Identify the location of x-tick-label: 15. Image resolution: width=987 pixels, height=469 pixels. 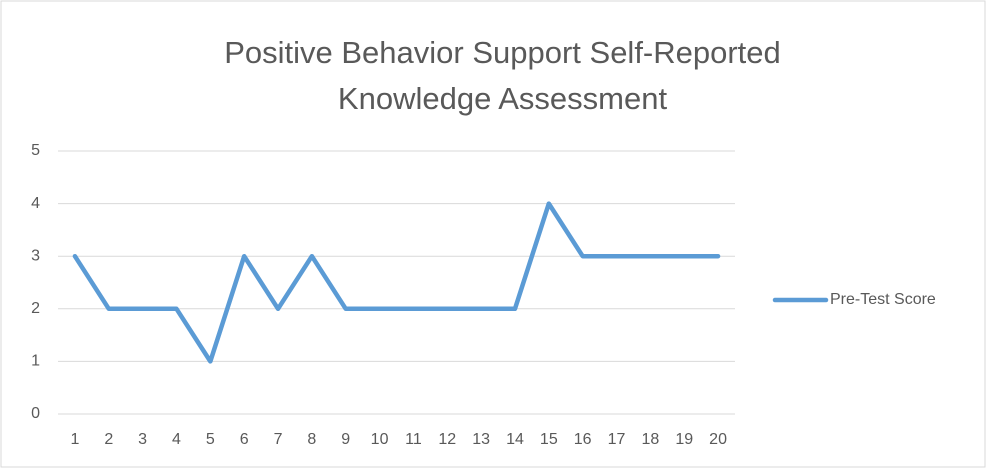
(549, 439).